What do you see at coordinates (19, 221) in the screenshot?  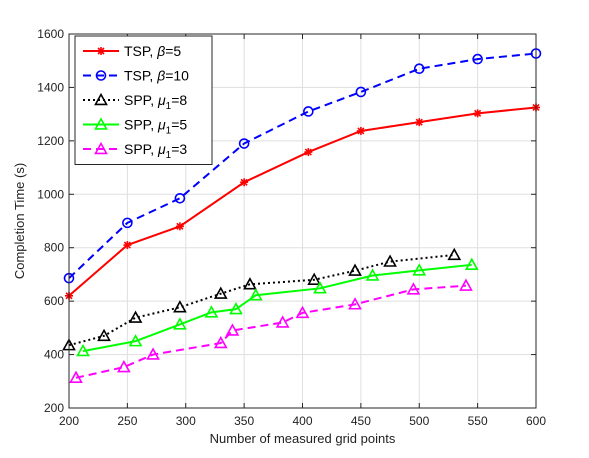 I see `y-axis-label: Completion Time (s)` at bounding box center [19, 221].